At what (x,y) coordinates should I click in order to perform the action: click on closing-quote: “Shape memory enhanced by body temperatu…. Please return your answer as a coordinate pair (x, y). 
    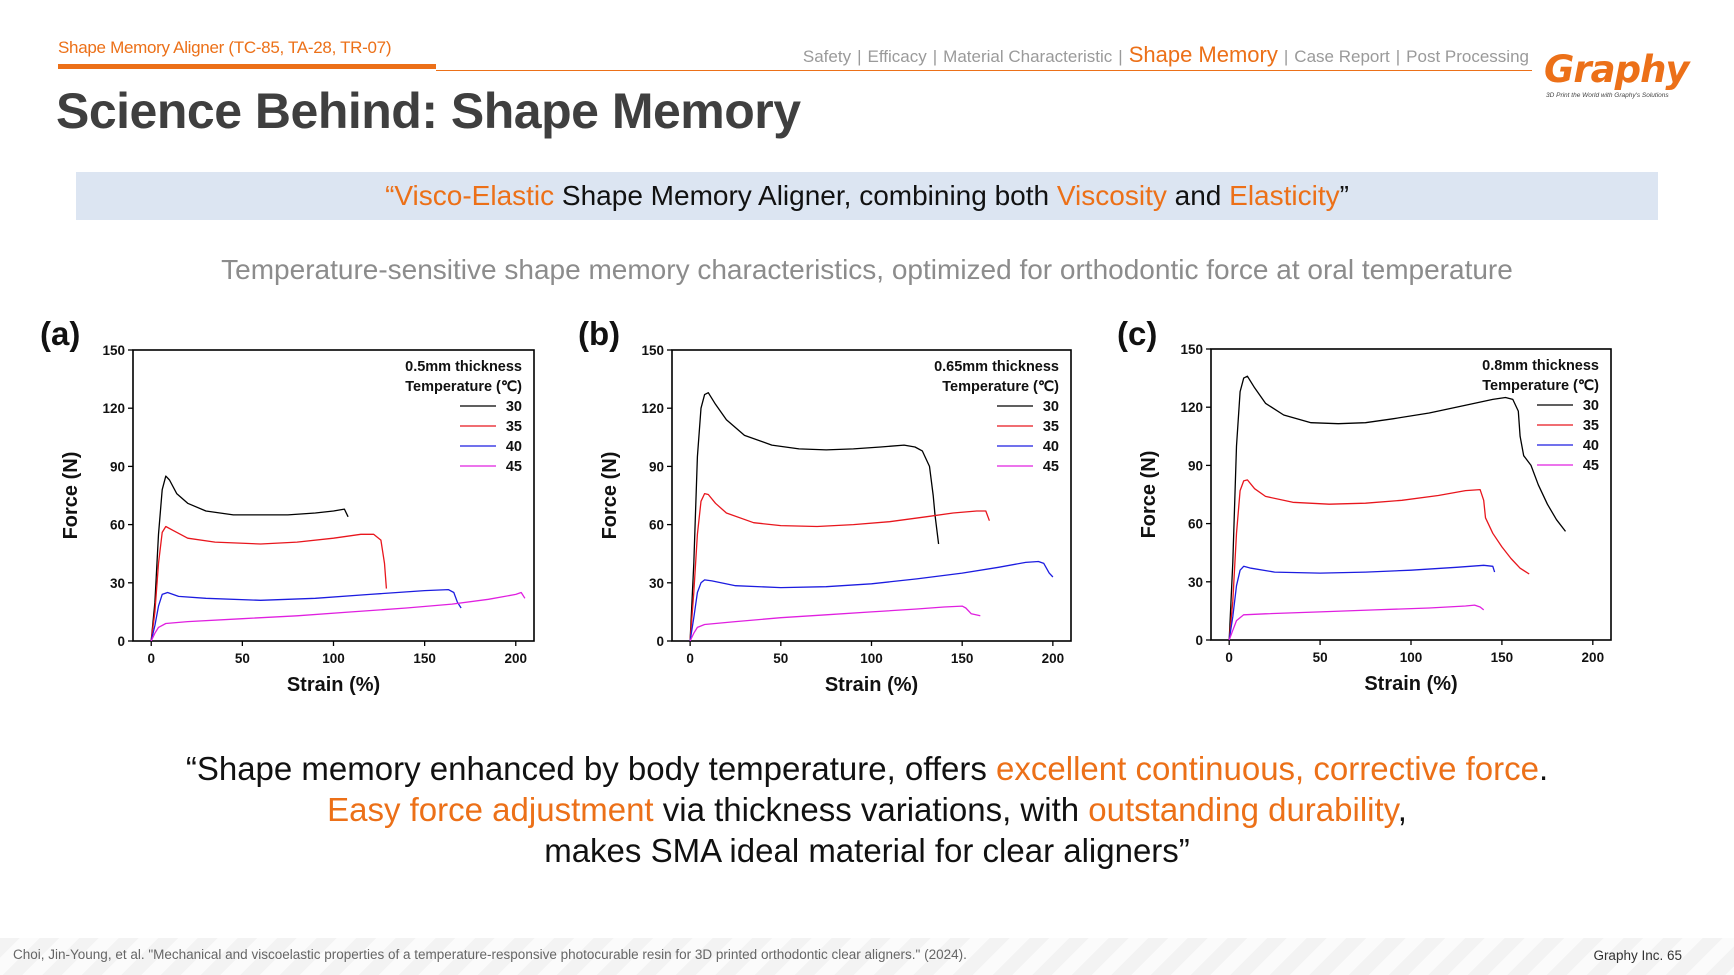
    Looking at the image, I should click on (867, 809).